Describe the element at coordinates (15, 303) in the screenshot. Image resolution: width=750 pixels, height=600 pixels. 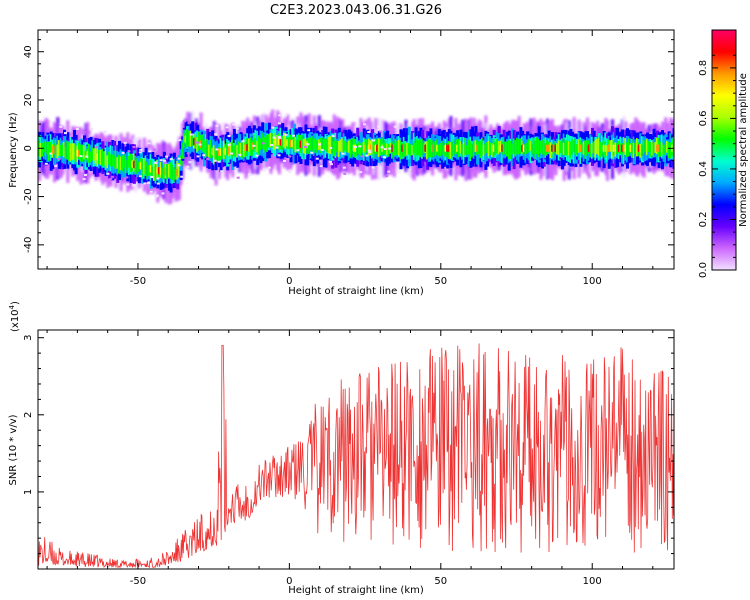
I see `snr-multiplier-close: )` at that location.